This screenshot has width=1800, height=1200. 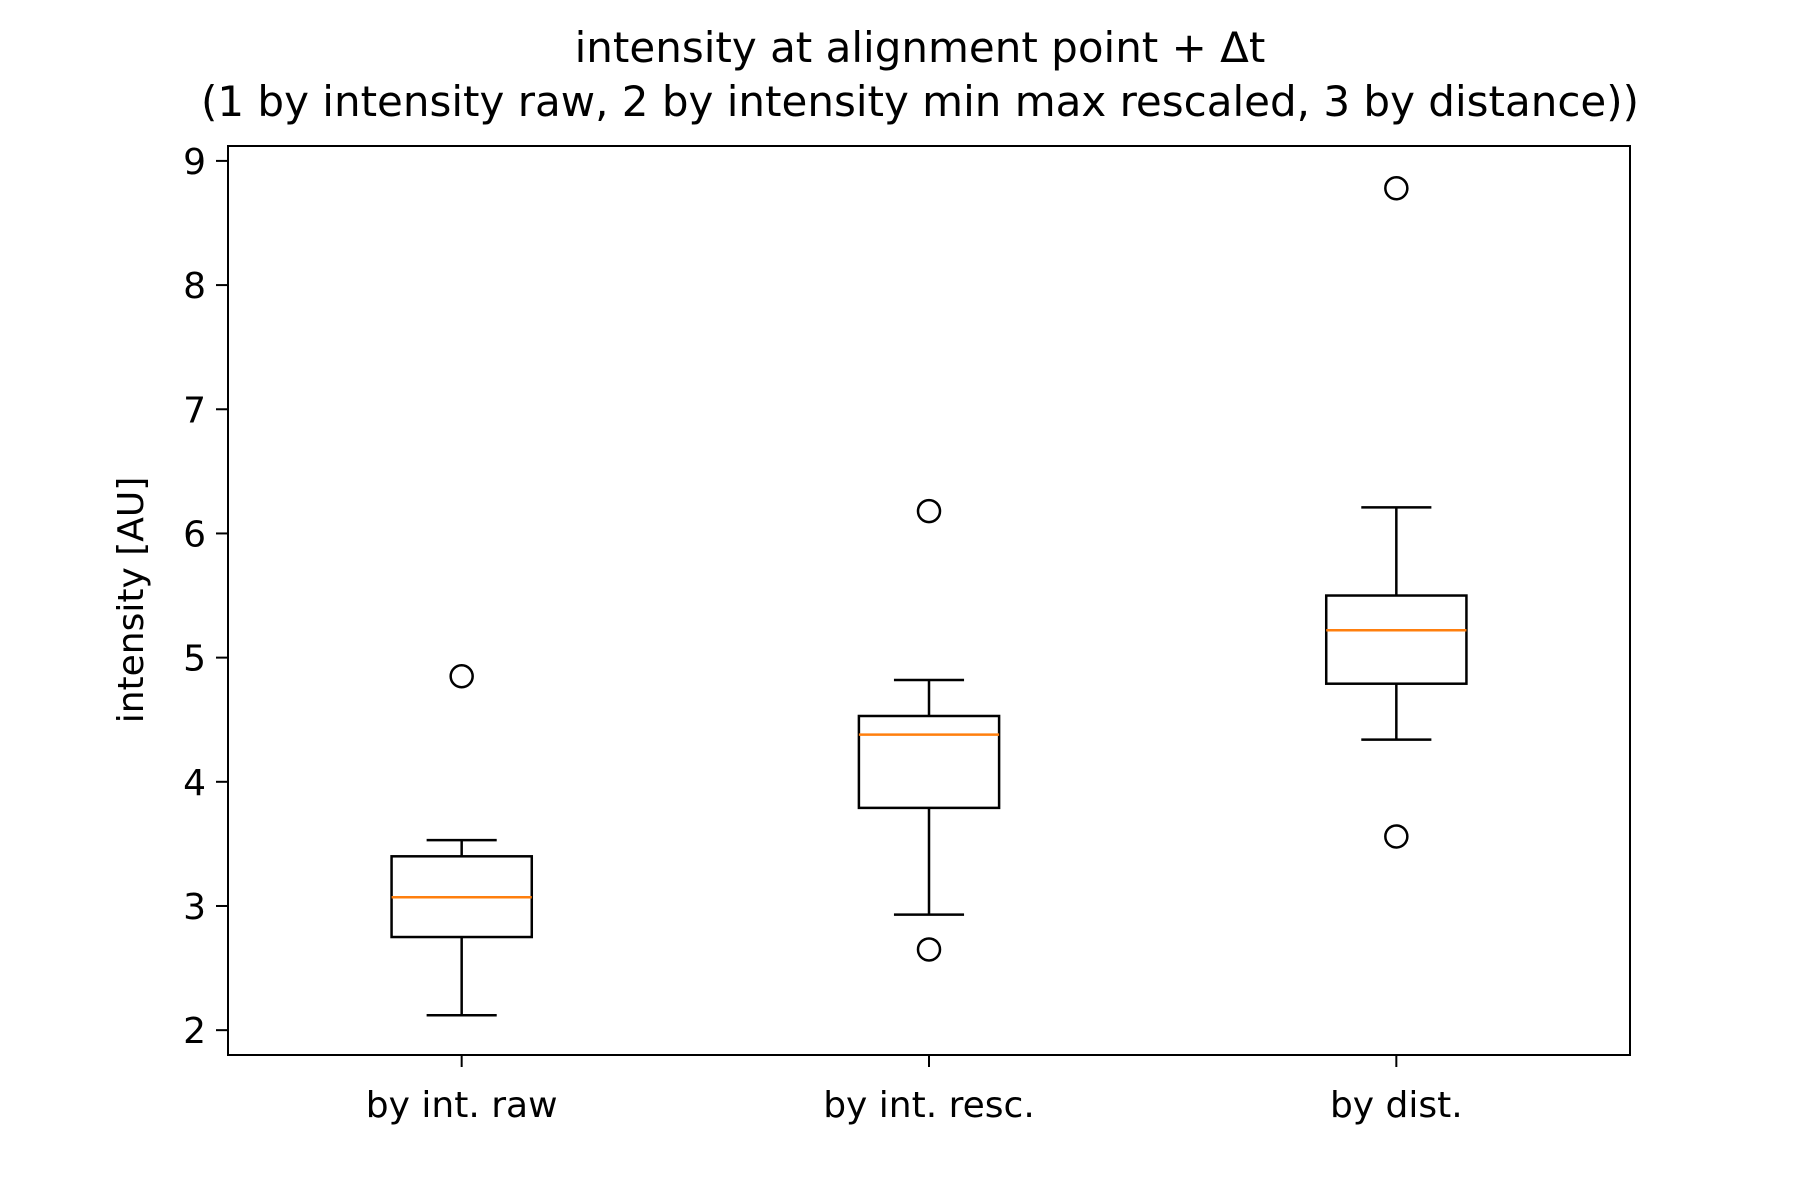 I want to click on y-tick-label: 3, so click(x=194, y=907).